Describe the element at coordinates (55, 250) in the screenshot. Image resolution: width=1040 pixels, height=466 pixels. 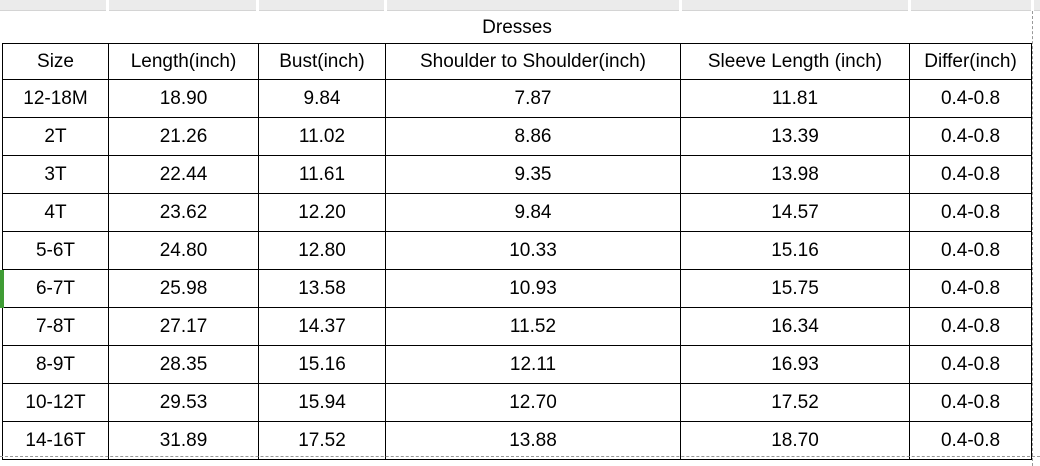
I see `cell-r4-c0: 5-6T` at that location.